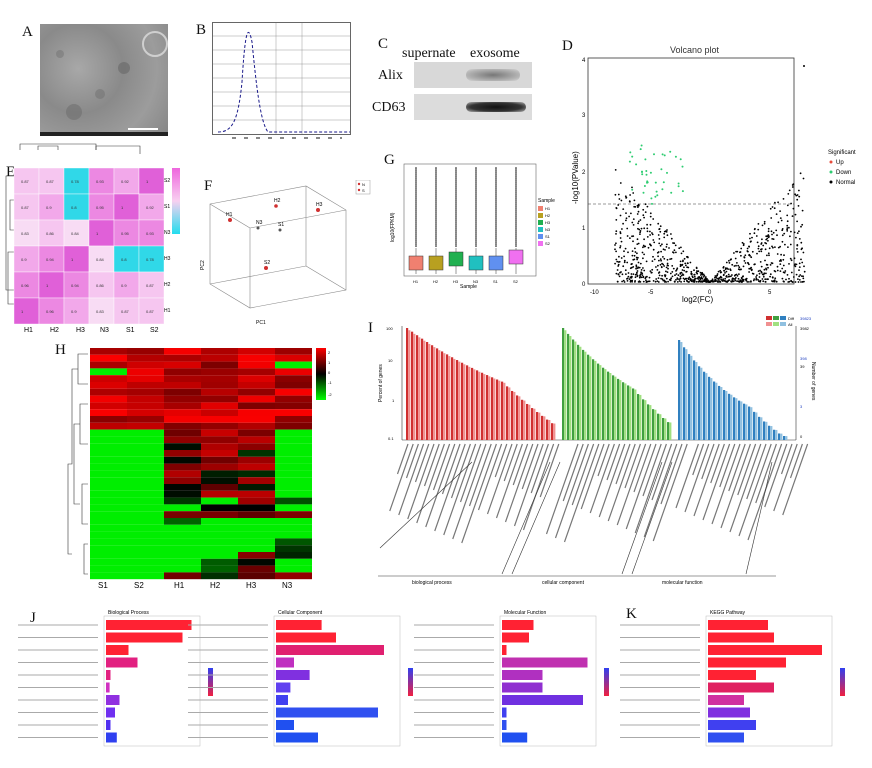 Image resolution: width=872 pixels, height=768 pixels. Describe the element at coordinates (201, 30) in the screenshot. I see `panel-letter-b: B` at that location.